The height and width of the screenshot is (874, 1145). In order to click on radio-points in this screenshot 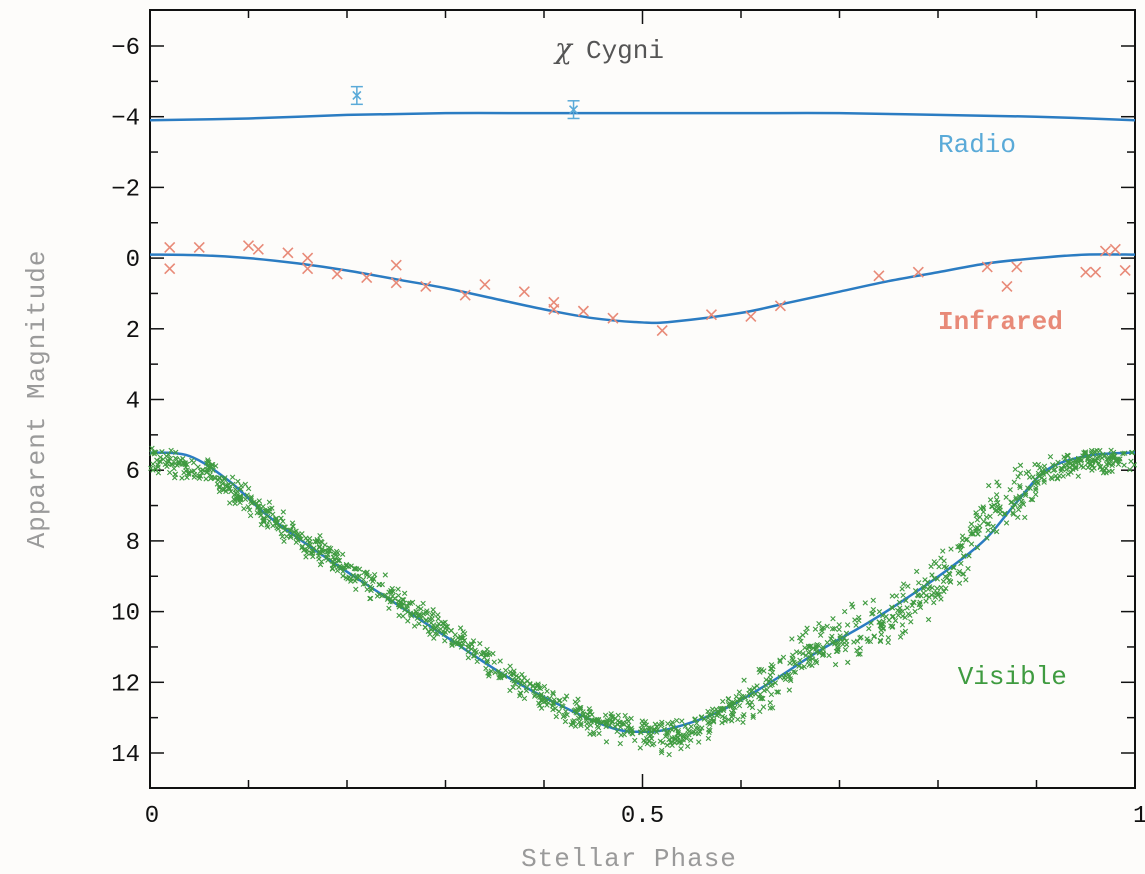, I will do `click(465, 102)`.